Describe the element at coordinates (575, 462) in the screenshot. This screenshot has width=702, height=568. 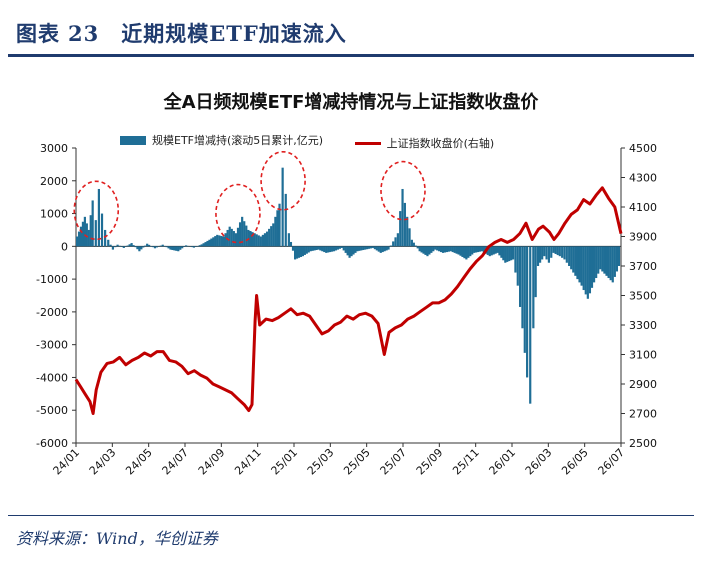
I see `x-tick-label: 26/05` at that location.